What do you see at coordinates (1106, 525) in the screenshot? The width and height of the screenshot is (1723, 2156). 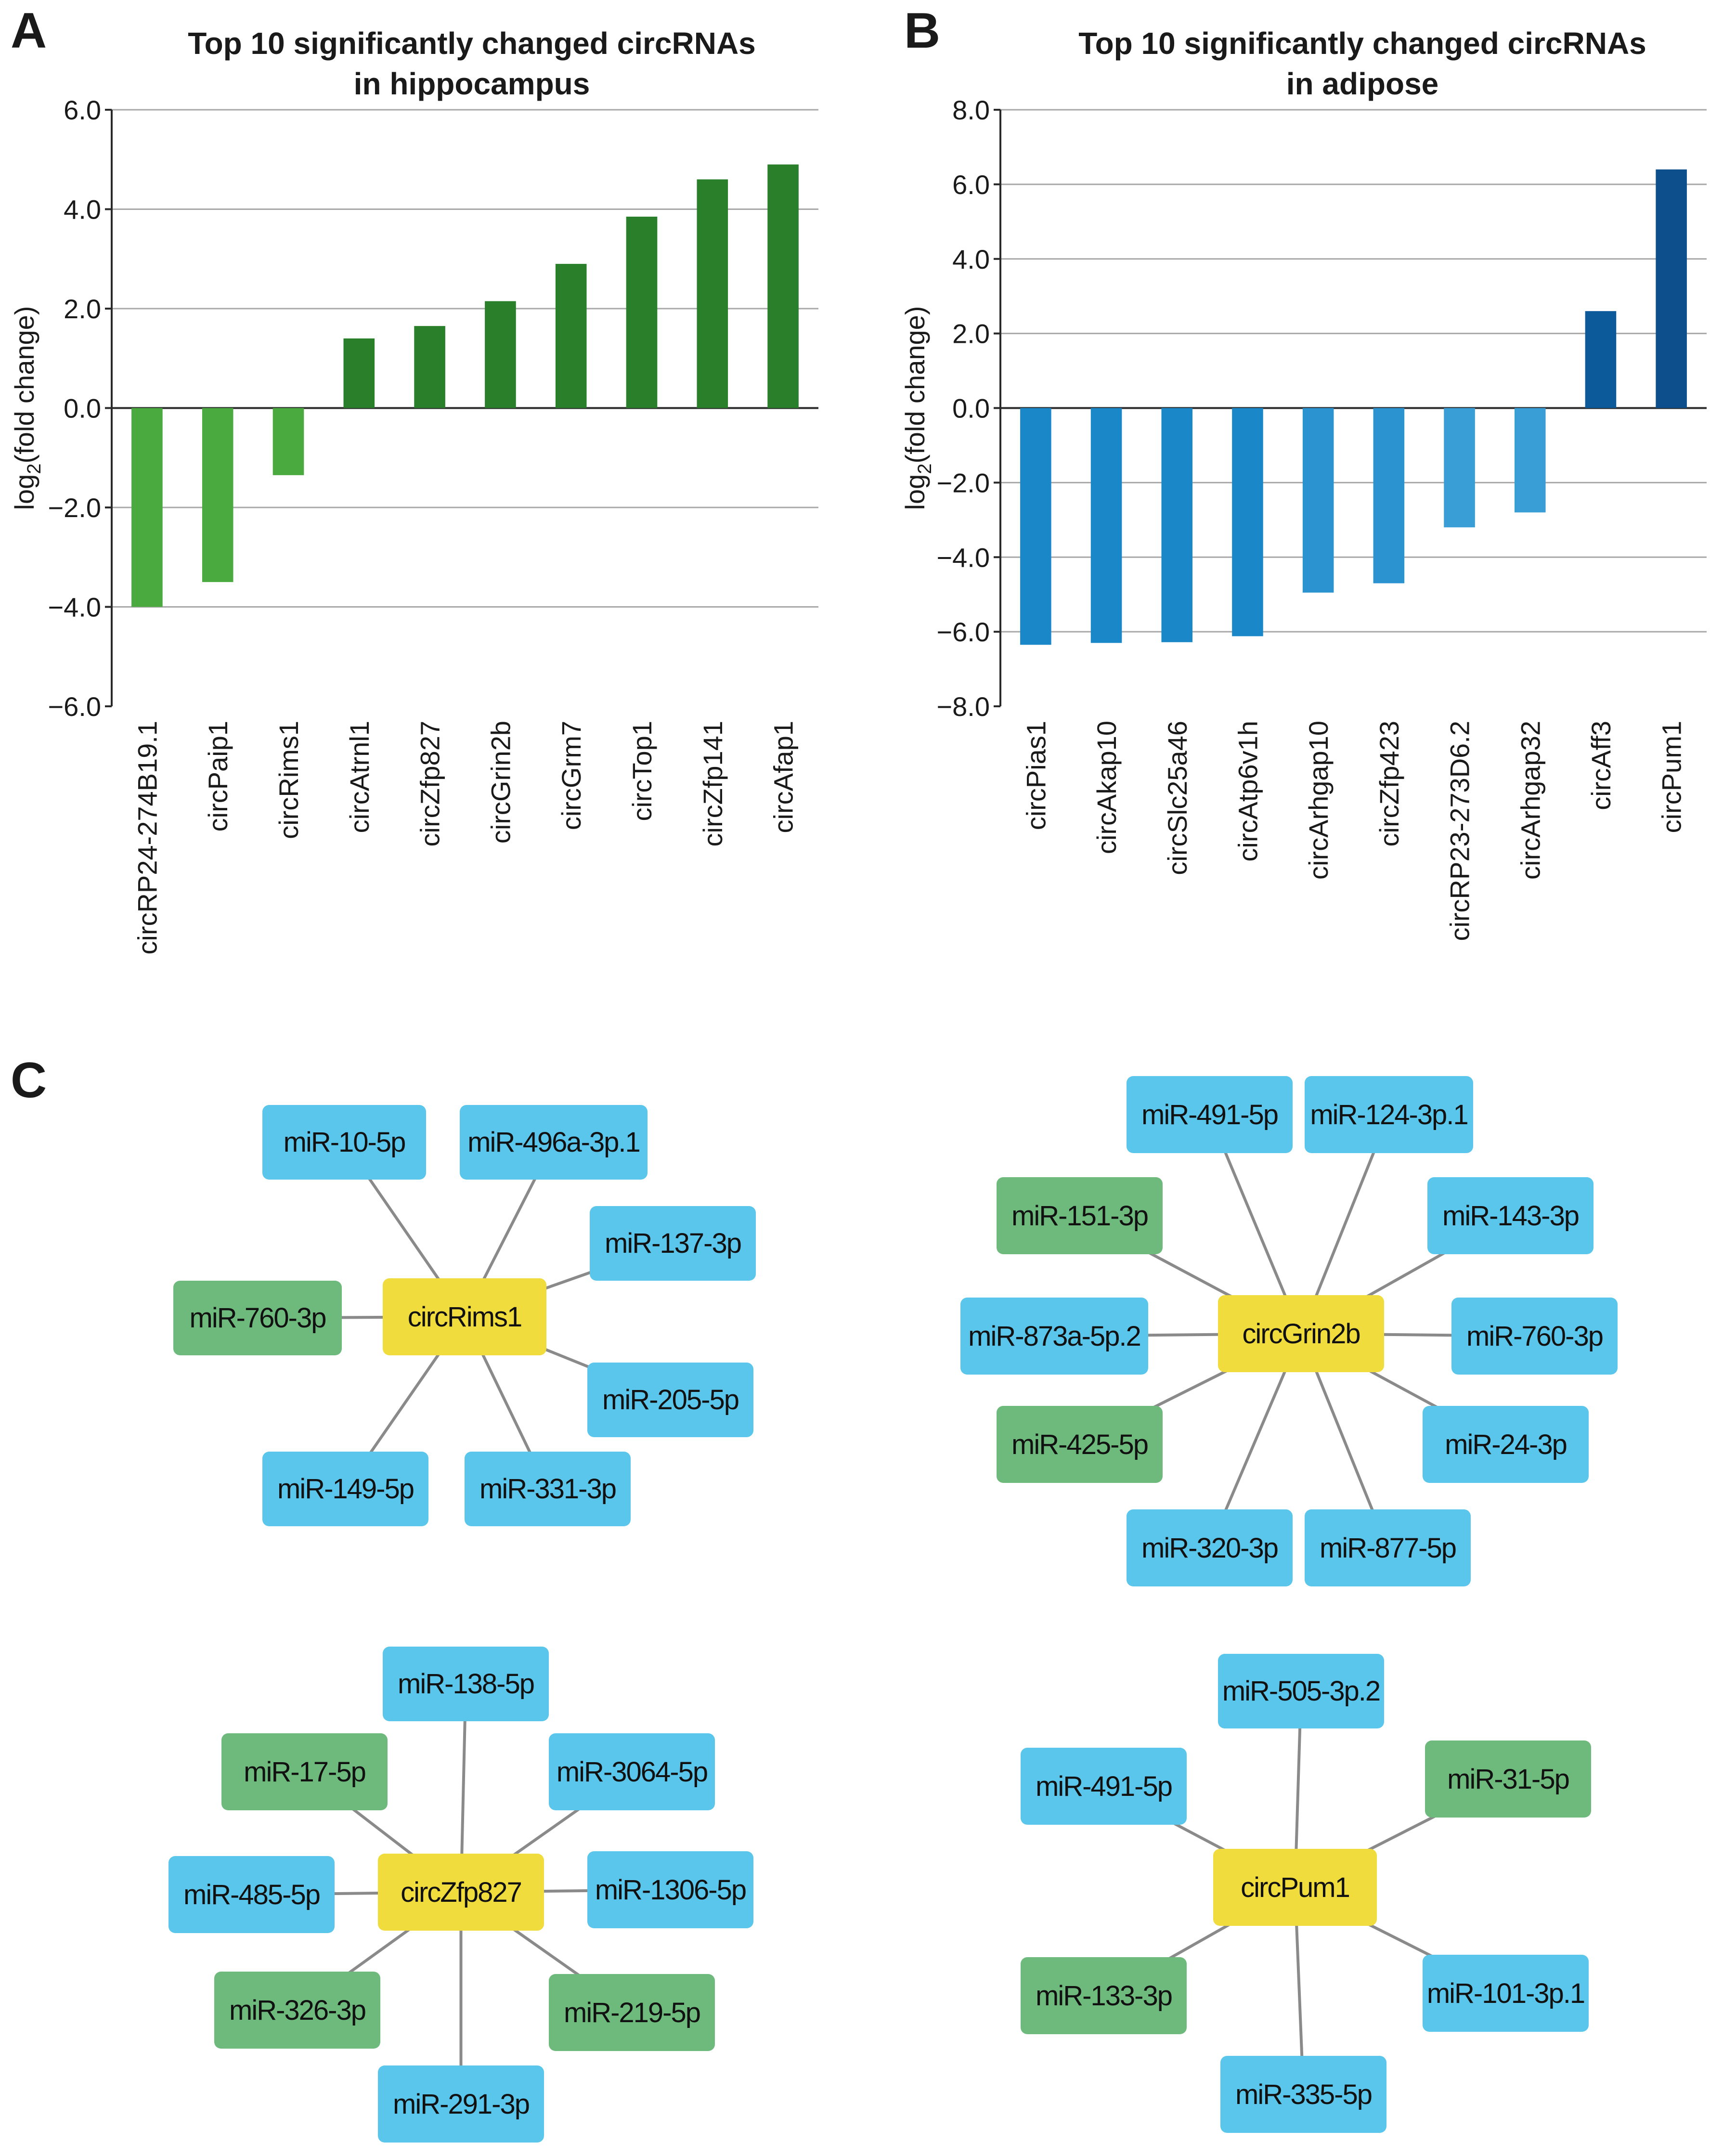 I see `bar-circakap10` at bounding box center [1106, 525].